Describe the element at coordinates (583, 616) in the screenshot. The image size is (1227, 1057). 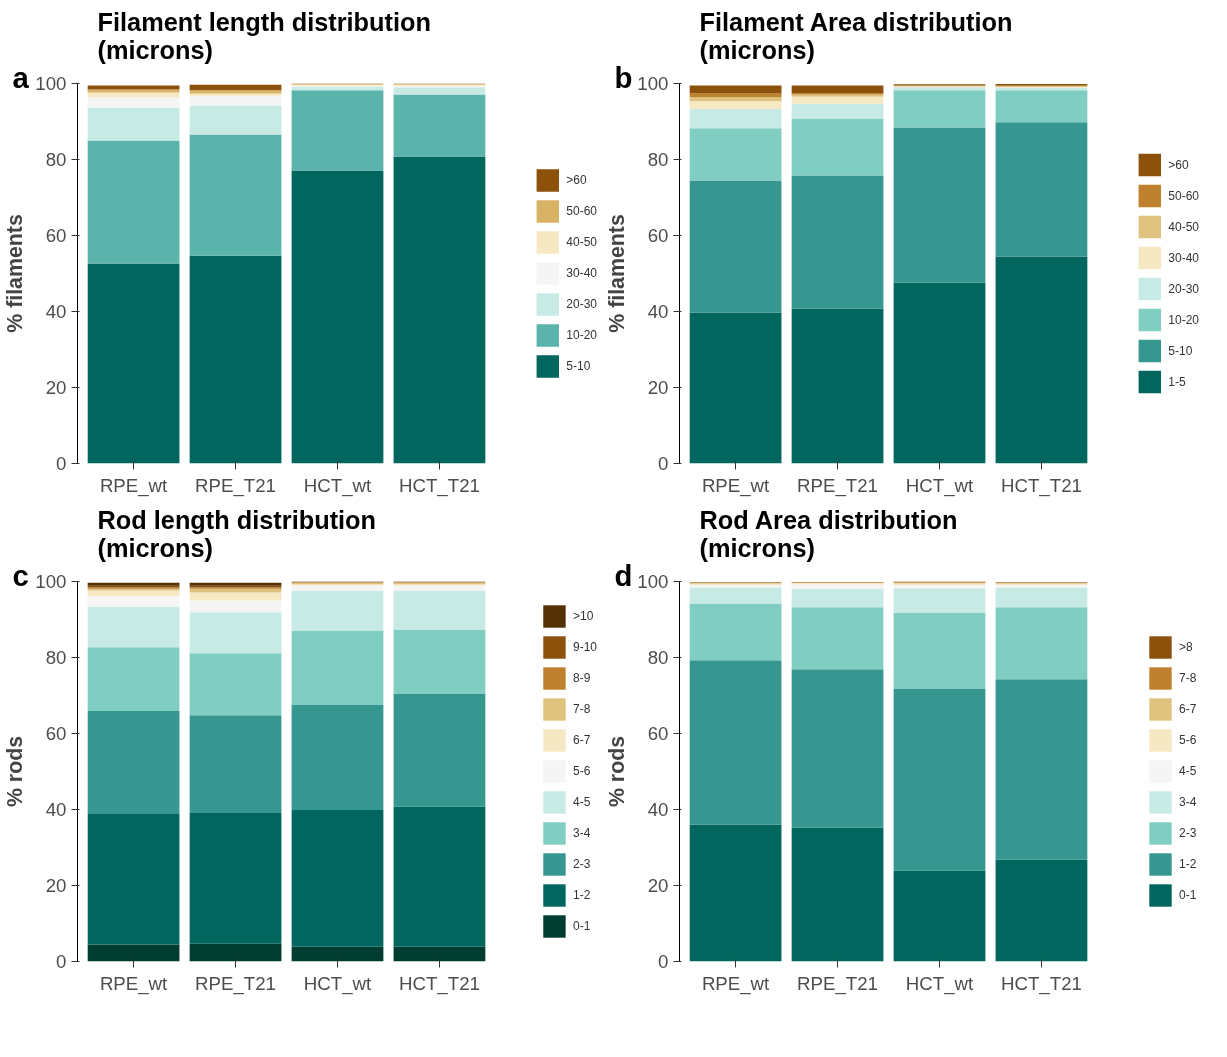
I see `legend-label: >10` at that location.